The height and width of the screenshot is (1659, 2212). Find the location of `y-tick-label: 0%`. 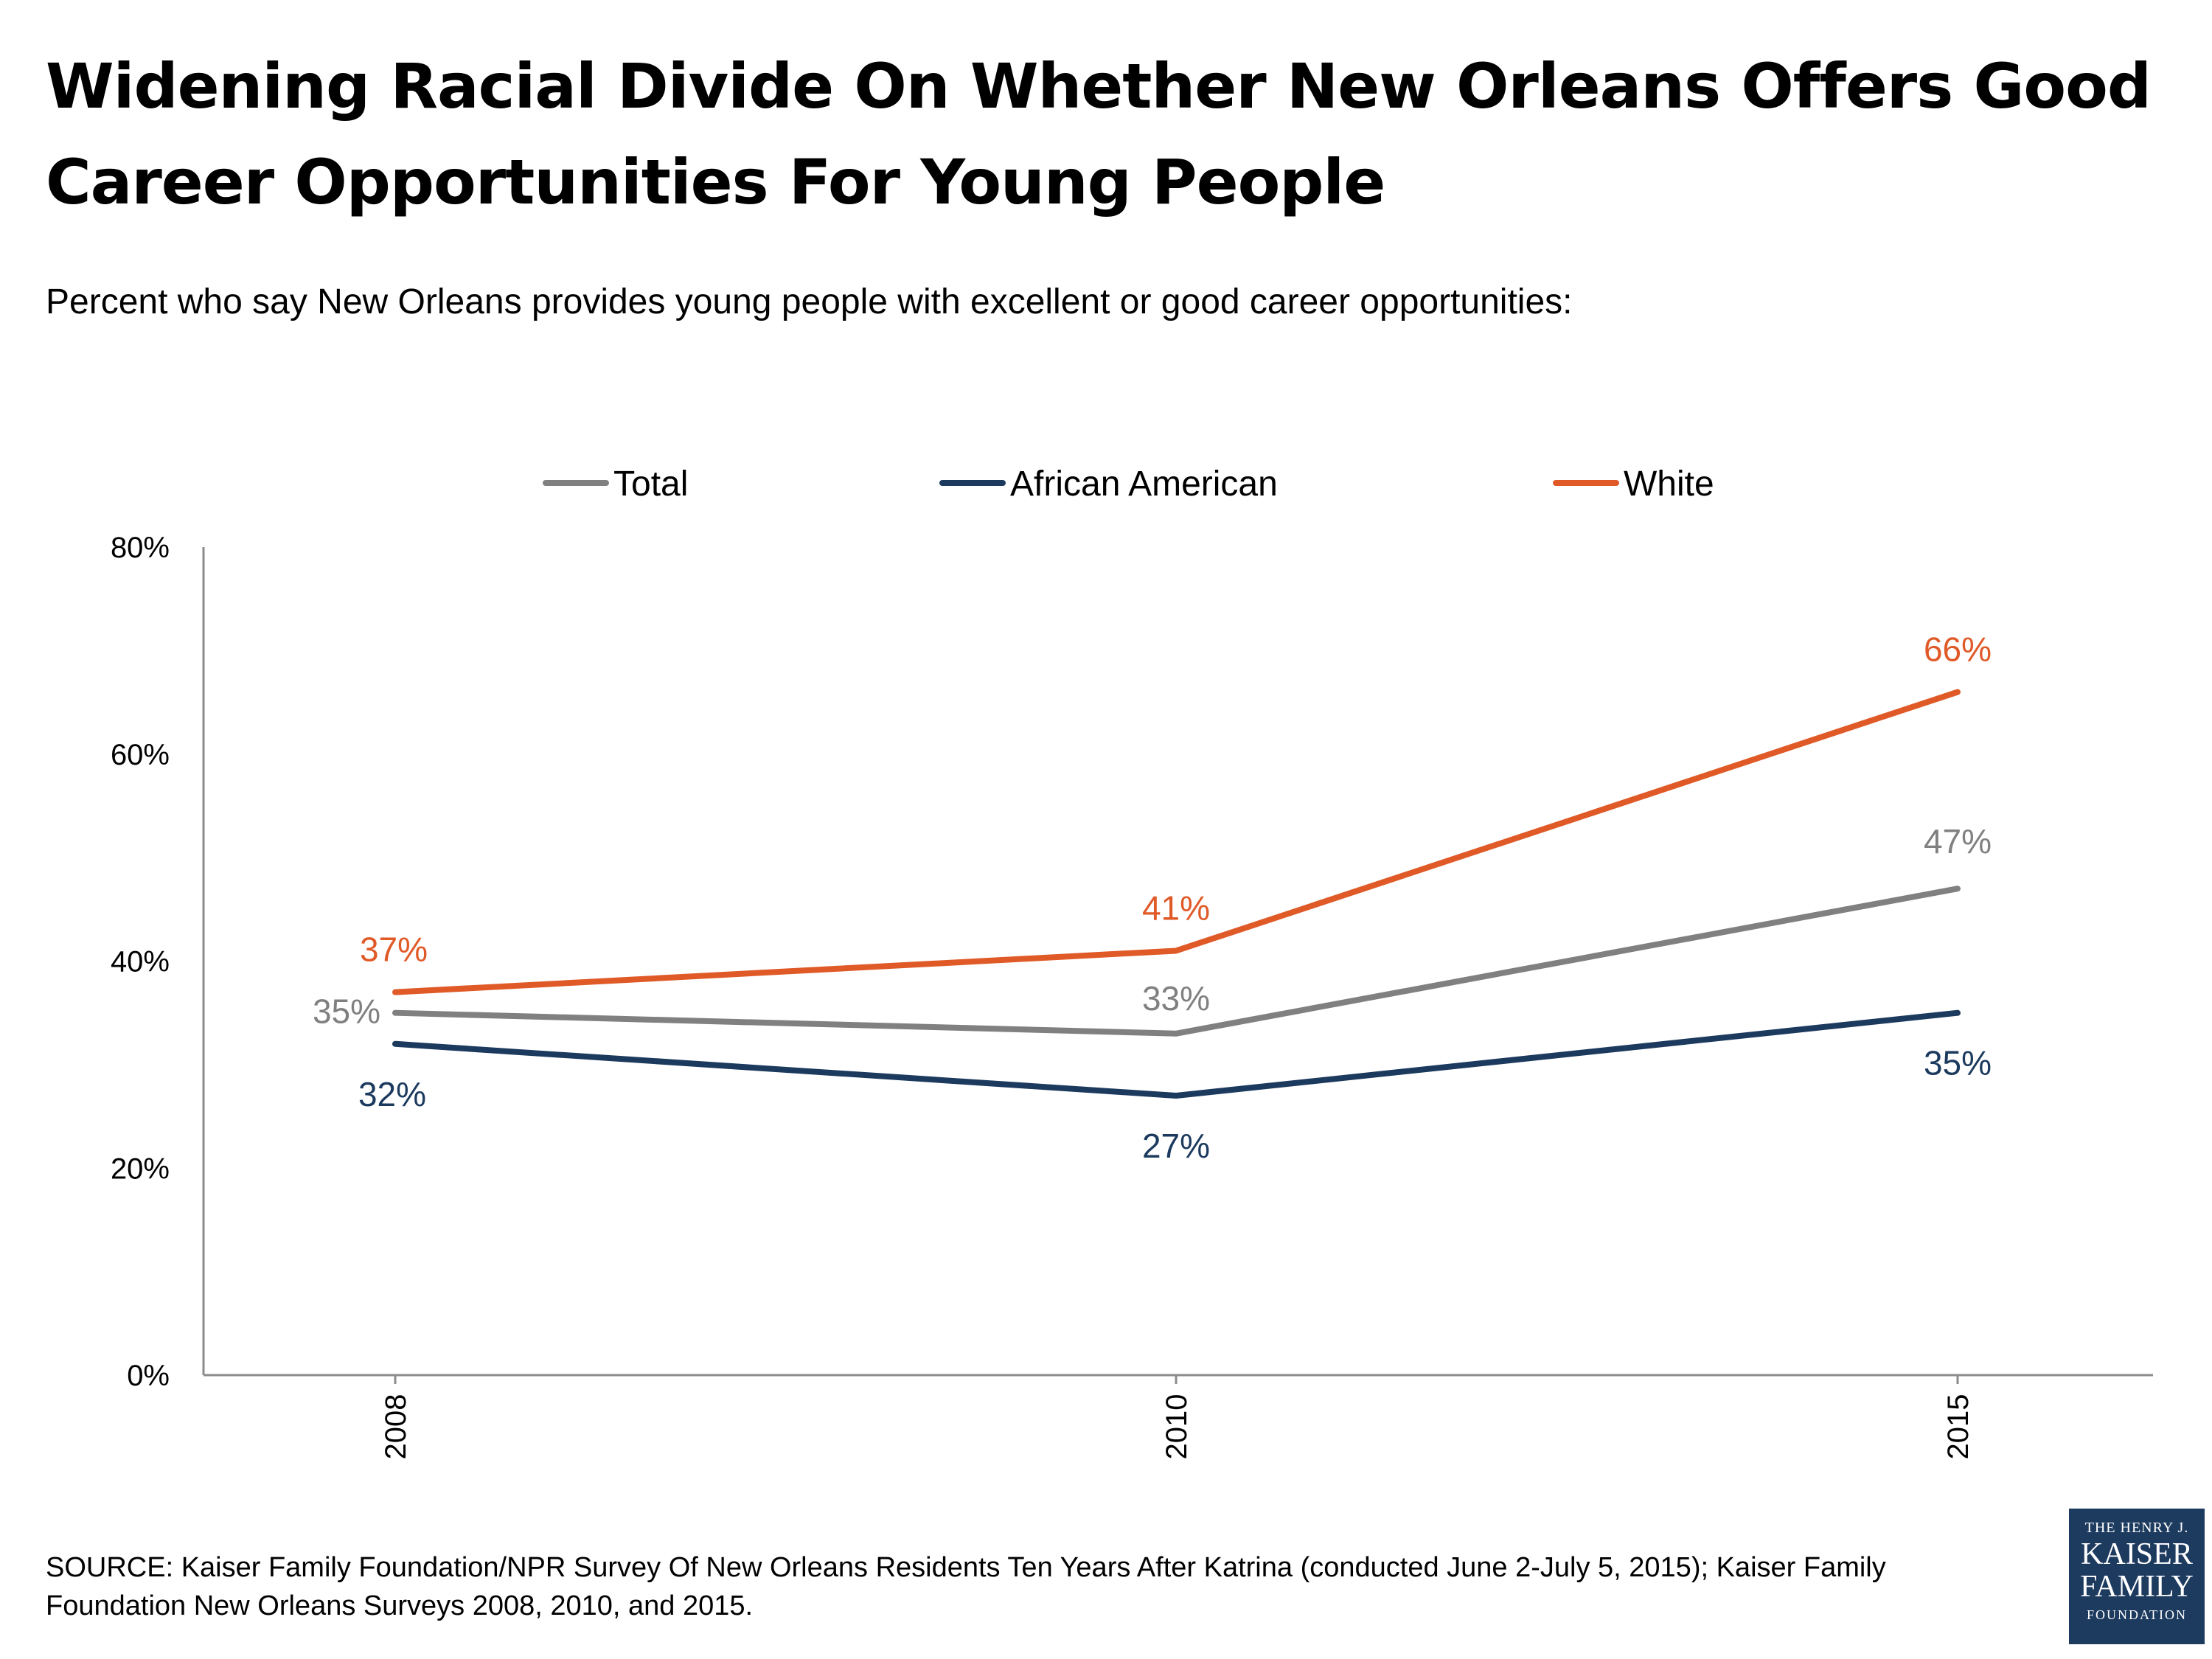

y-tick-label: 0% is located at coordinates (148, 1376).